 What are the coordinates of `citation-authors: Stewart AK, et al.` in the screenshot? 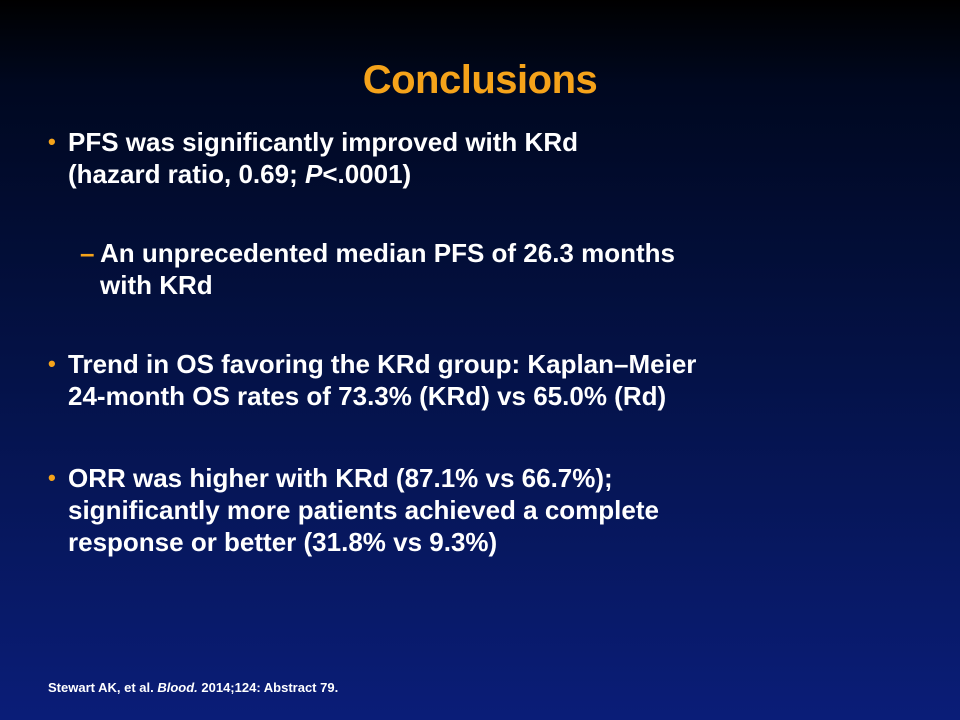 It's located at (103, 687).